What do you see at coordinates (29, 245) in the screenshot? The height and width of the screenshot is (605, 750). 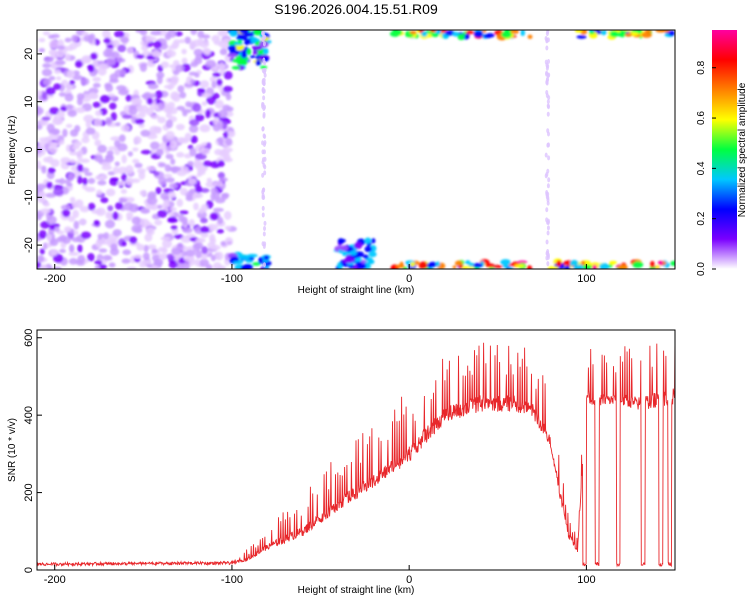 I see `spectrogram-y-tick-label: -20` at bounding box center [29, 245].